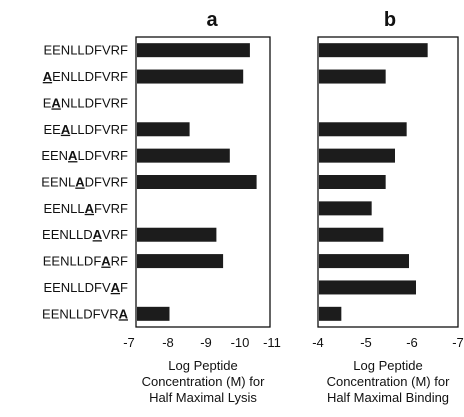  I want to click on label-part: E, so click(47, 102).